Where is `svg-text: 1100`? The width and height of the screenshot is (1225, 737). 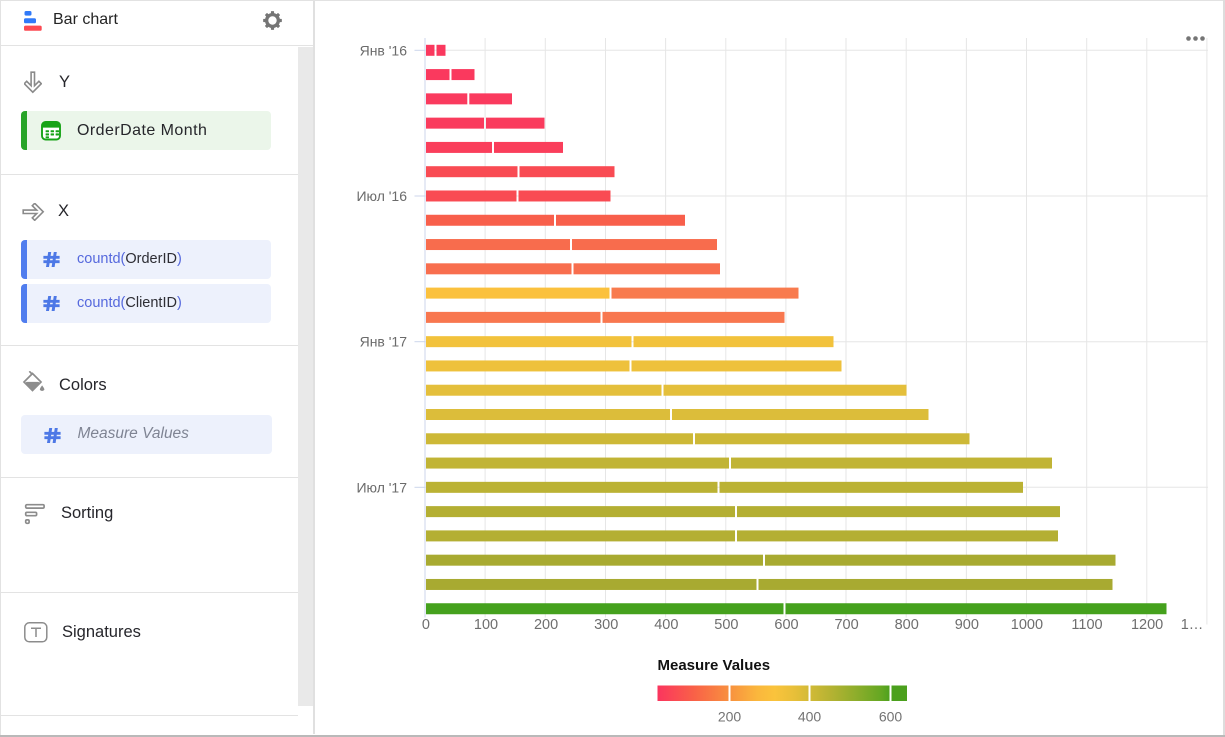 svg-text: 1100 is located at coordinates (1086, 625).